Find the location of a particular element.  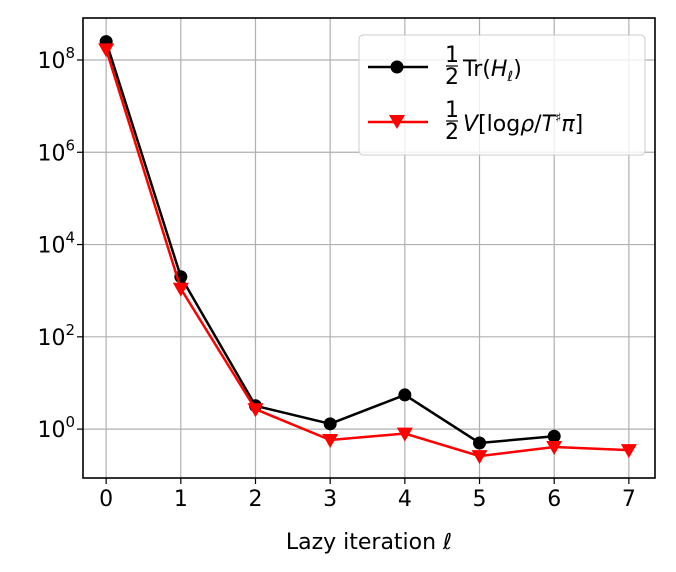

legend-label-1: V[logρ/T♯π] is located at coordinates (523, 124).